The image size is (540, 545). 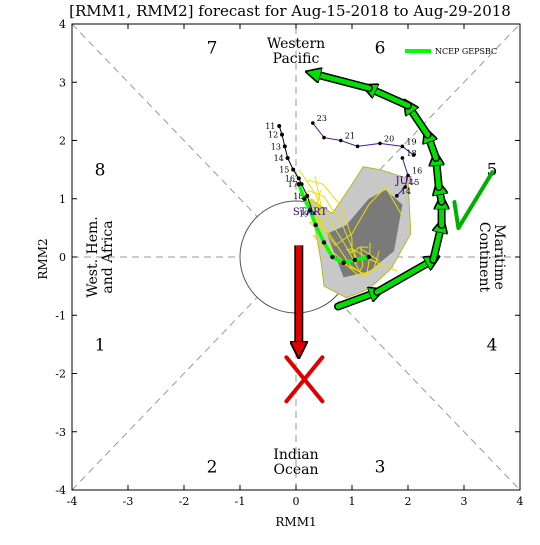 I want to click on member-day-label: 19, so click(x=411, y=141).